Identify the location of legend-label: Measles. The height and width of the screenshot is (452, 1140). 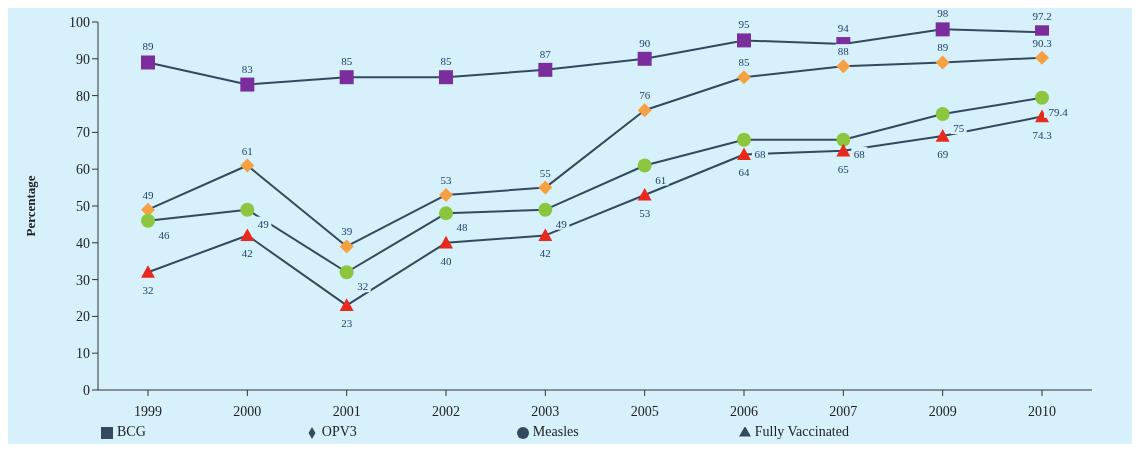
(555, 431).